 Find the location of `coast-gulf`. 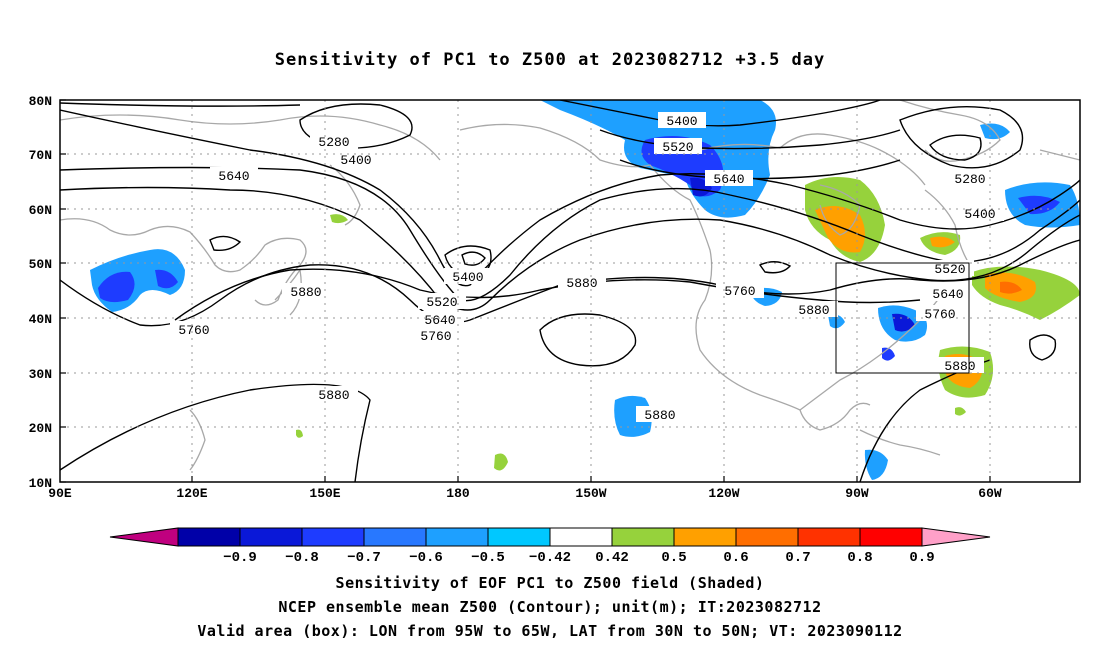

coast-gulf is located at coordinates (835, 416).